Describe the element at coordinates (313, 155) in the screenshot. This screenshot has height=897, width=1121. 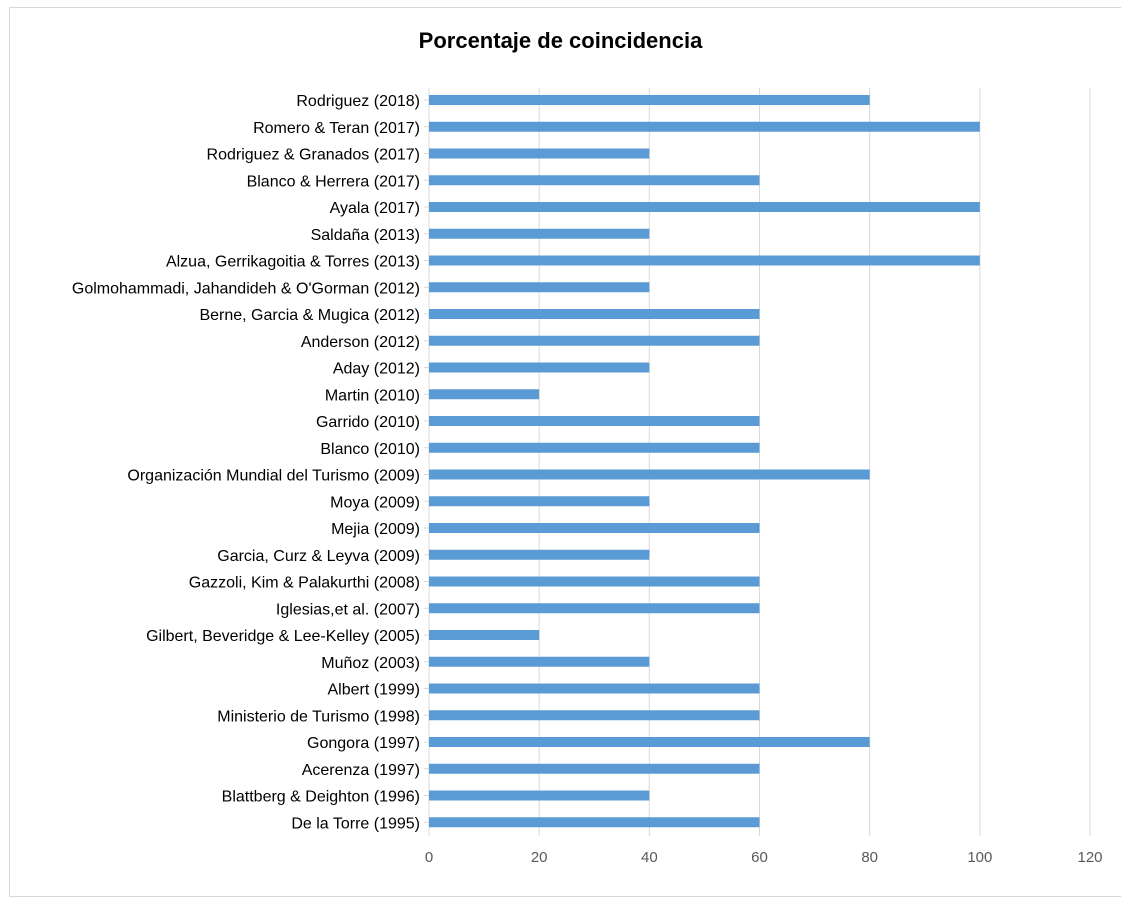
I see `category-label: Rodriguez & Granados (2017)` at that location.